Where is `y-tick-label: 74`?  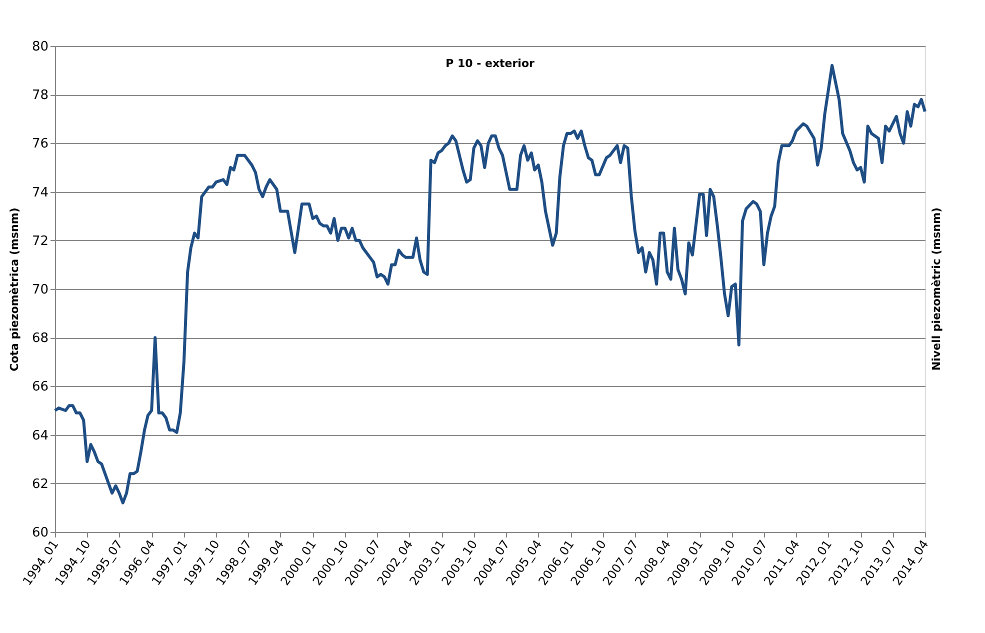
y-tick-label: 74 is located at coordinates (40, 192).